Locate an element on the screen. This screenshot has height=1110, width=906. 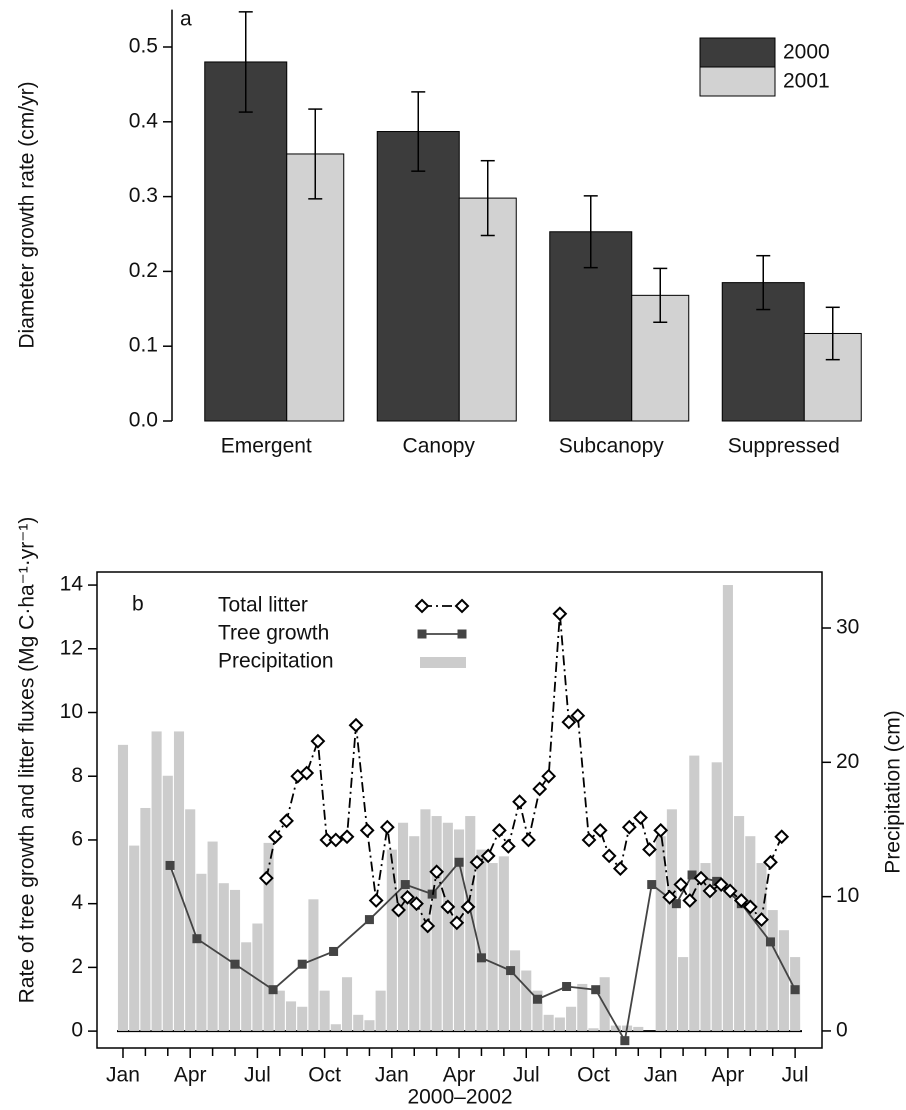
y-tick-label: 8 is located at coordinates (77, 775).